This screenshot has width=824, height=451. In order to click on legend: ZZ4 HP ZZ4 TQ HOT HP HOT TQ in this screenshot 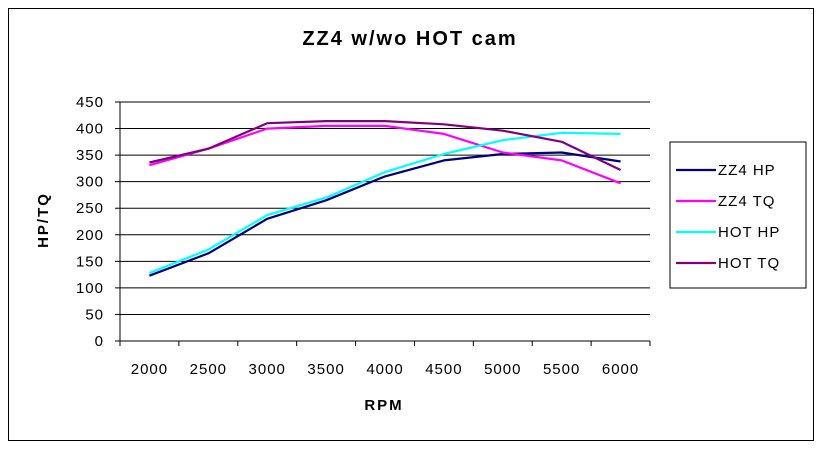, I will do `click(738, 215)`.